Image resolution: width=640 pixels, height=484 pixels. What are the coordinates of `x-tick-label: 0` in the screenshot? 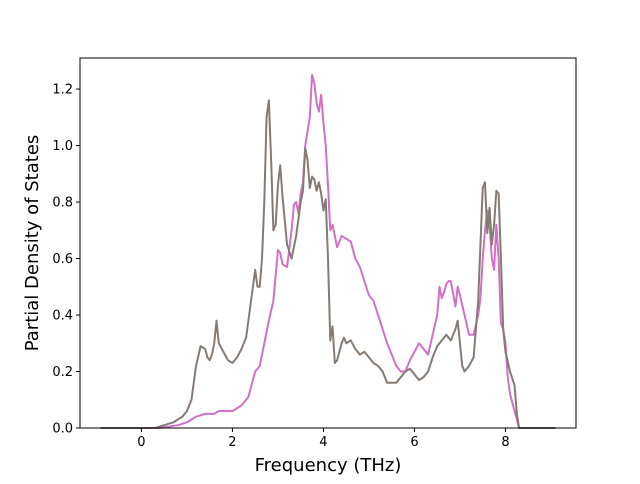 It's located at (141, 442).